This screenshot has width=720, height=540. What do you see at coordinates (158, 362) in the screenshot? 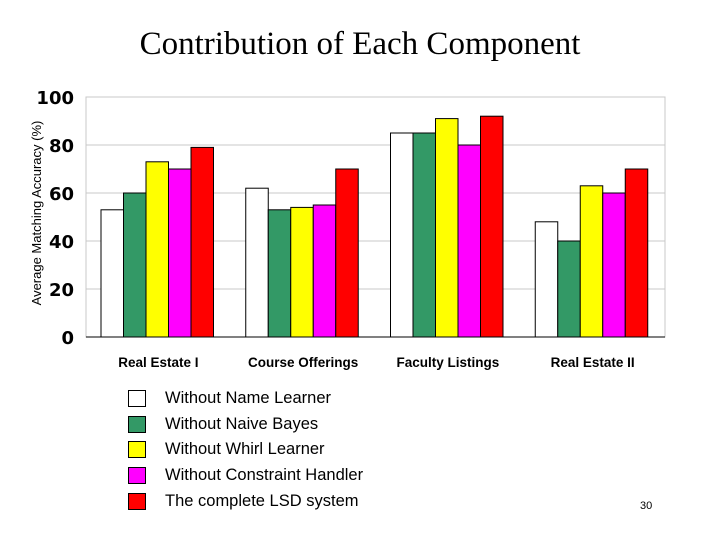
I see `x-tick-label: Real Estate I` at bounding box center [158, 362].